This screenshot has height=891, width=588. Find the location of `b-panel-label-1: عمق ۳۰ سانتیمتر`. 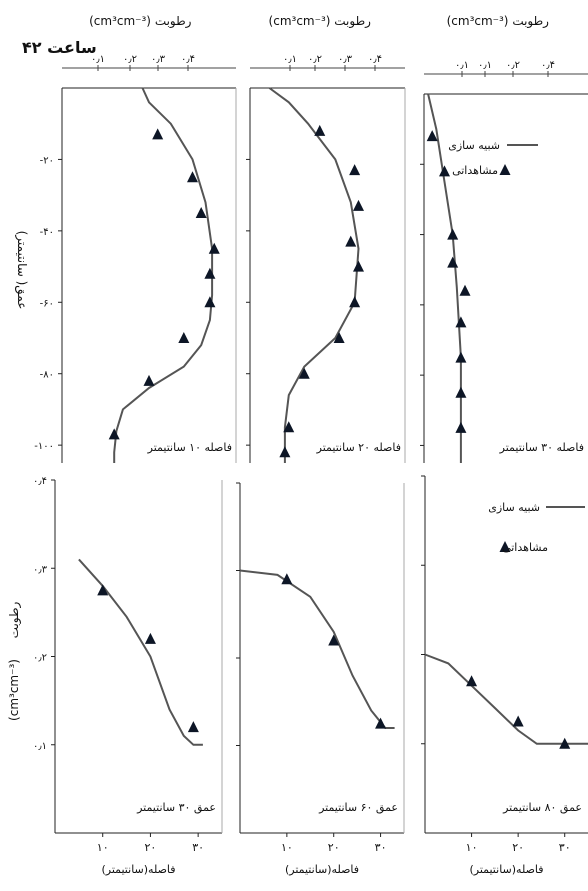

b-panel-label-1: عمق ۳۰ سانتیمتر is located at coordinates (176, 808).